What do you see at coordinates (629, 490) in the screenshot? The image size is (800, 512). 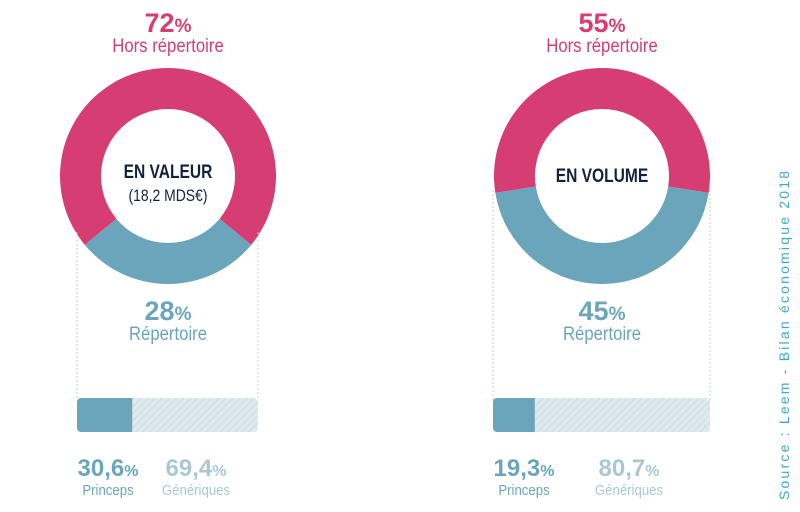 I see `generiques-label-volume: Génériques` at bounding box center [629, 490].